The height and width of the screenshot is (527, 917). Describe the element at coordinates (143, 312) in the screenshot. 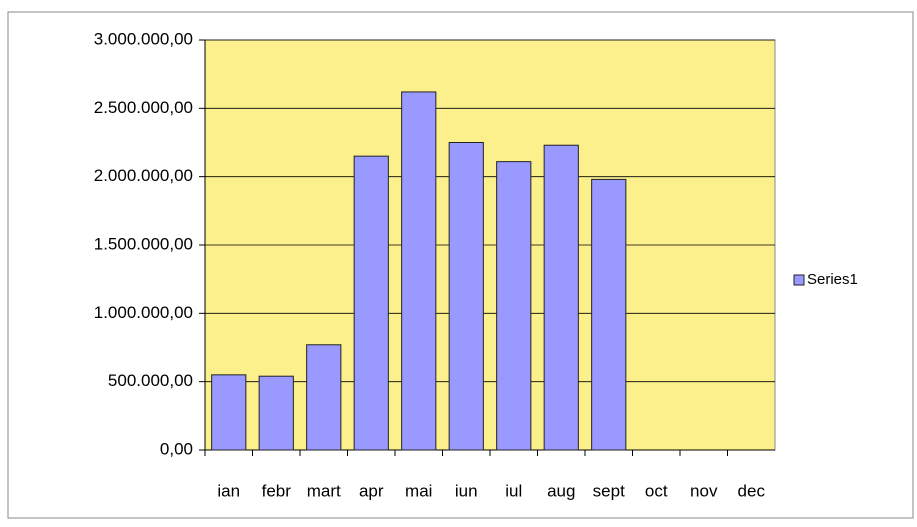

I see `y-tick-label: 1.000.000,00` at that location.